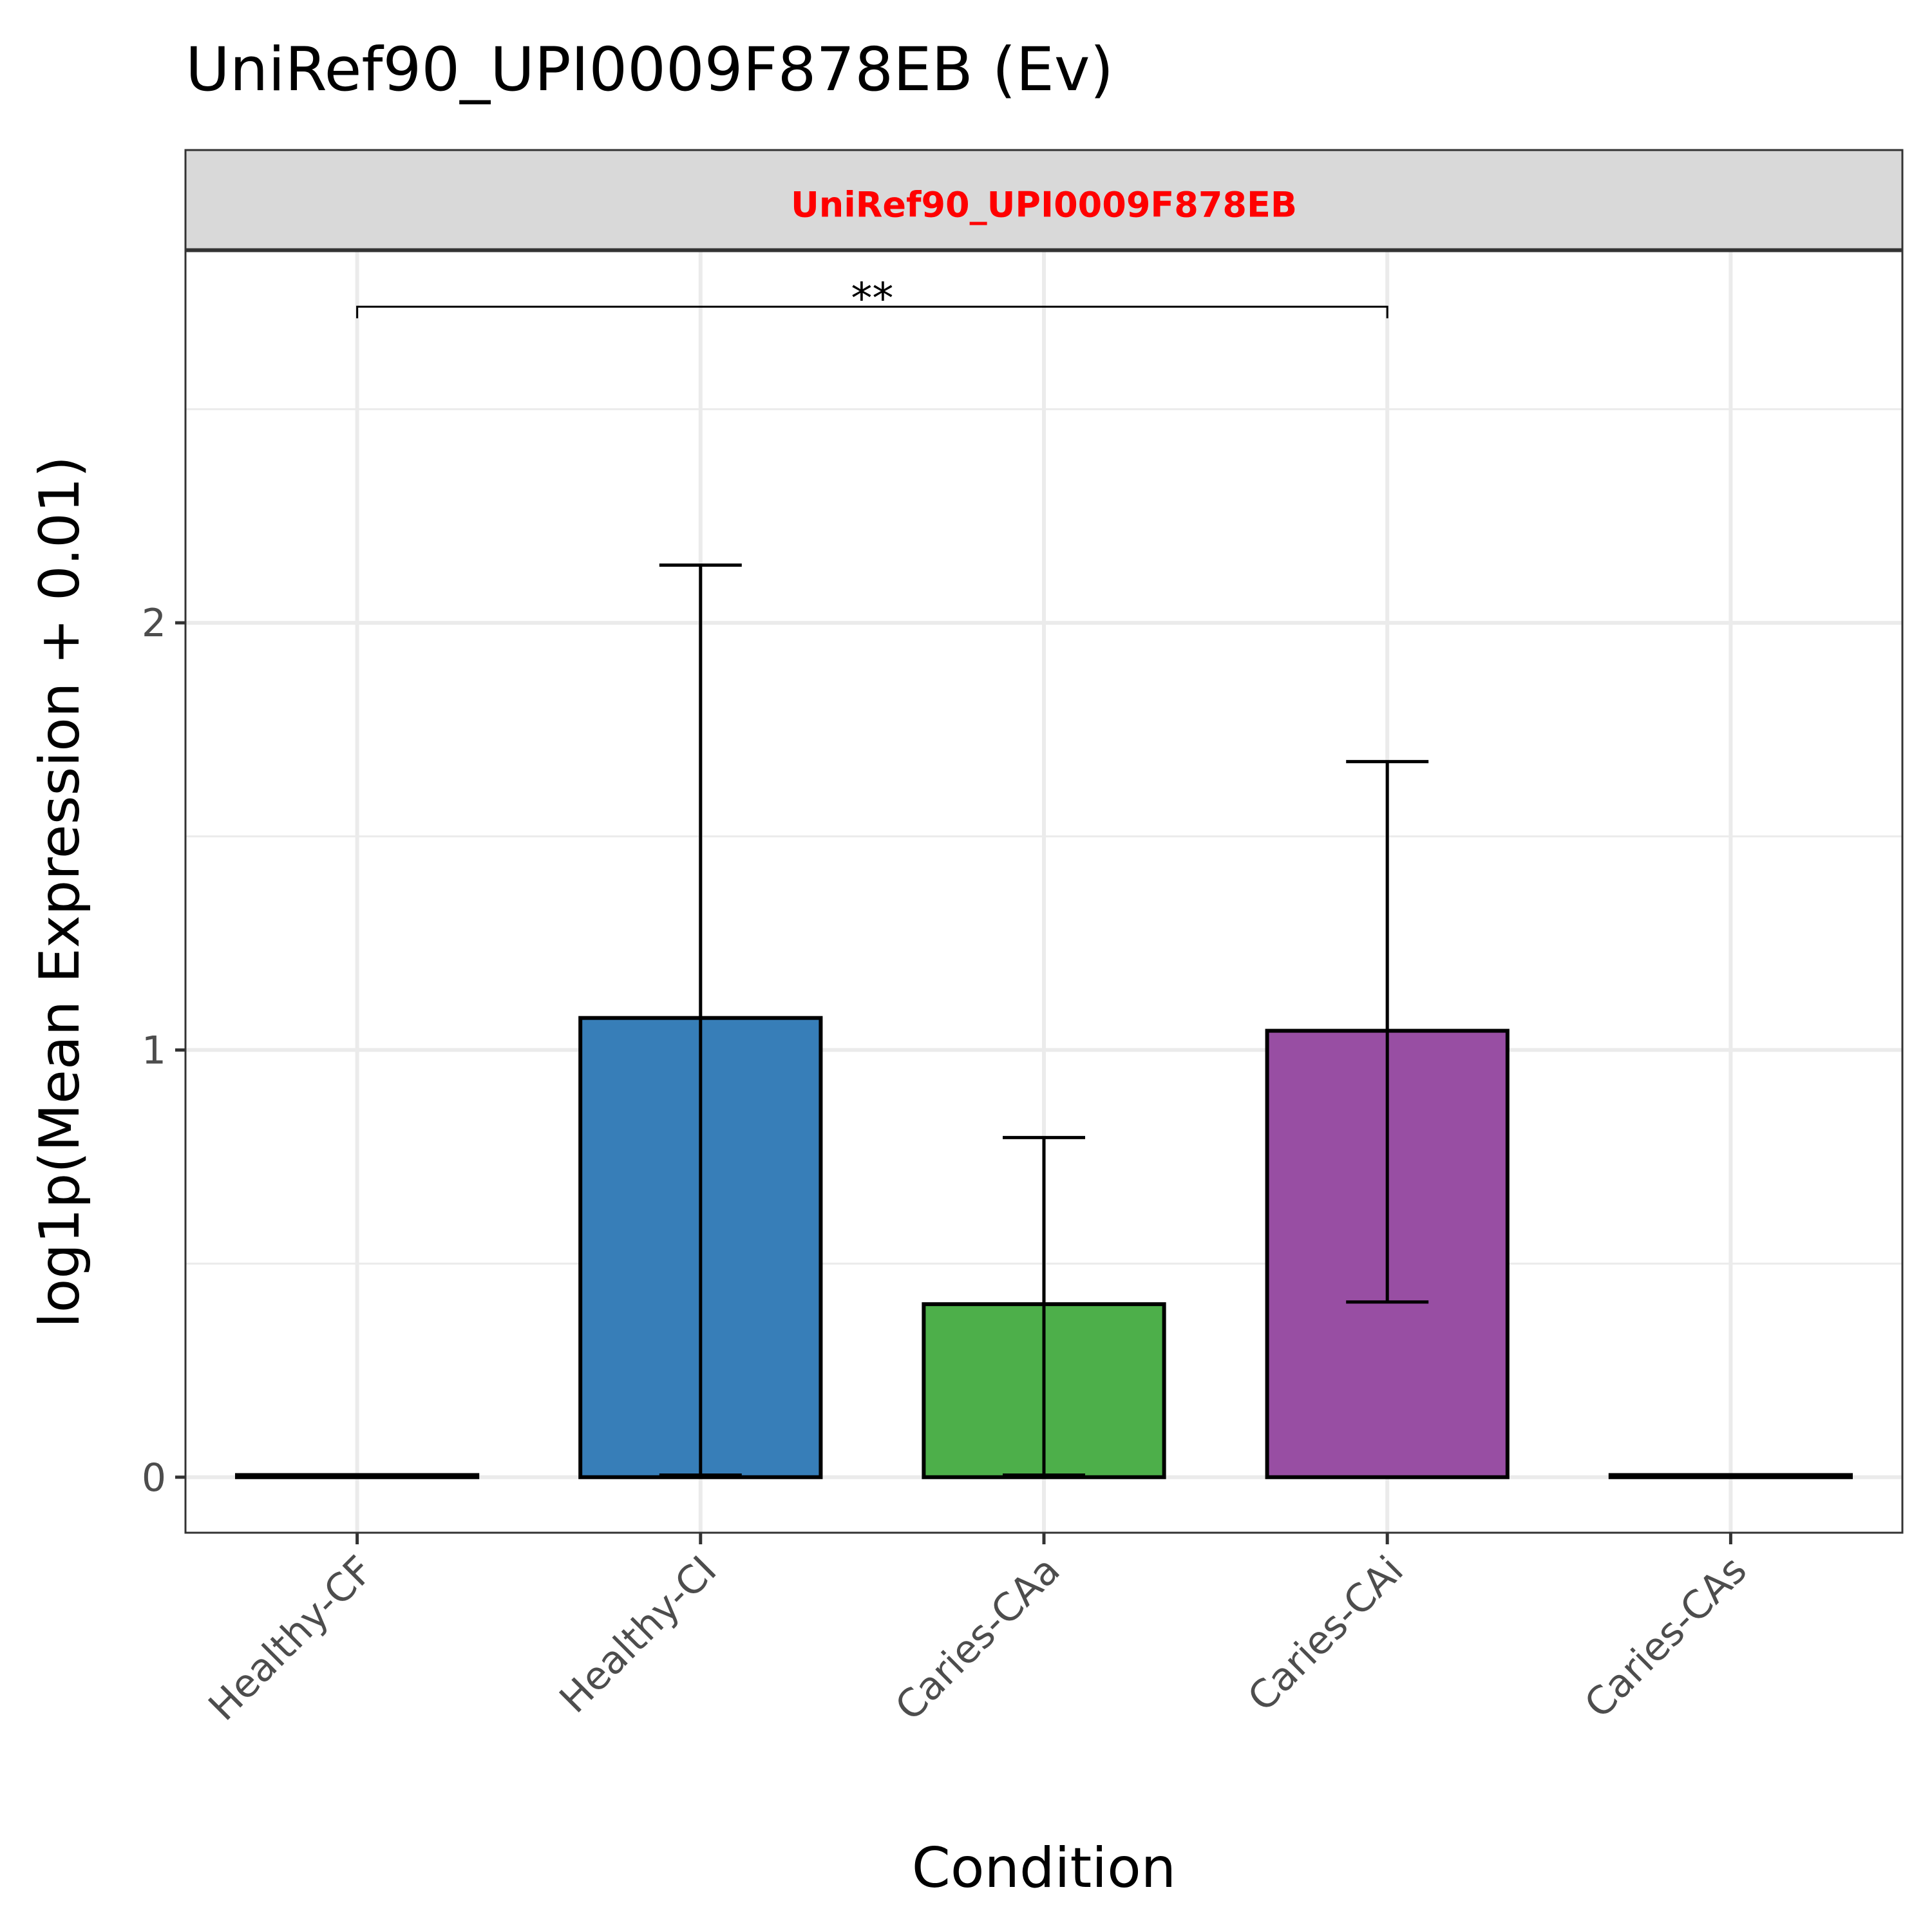 The height and width of the screenshot is (1932, 1932). I want to click on x-tick-label: Healthy-CI, so click(638, 1635).